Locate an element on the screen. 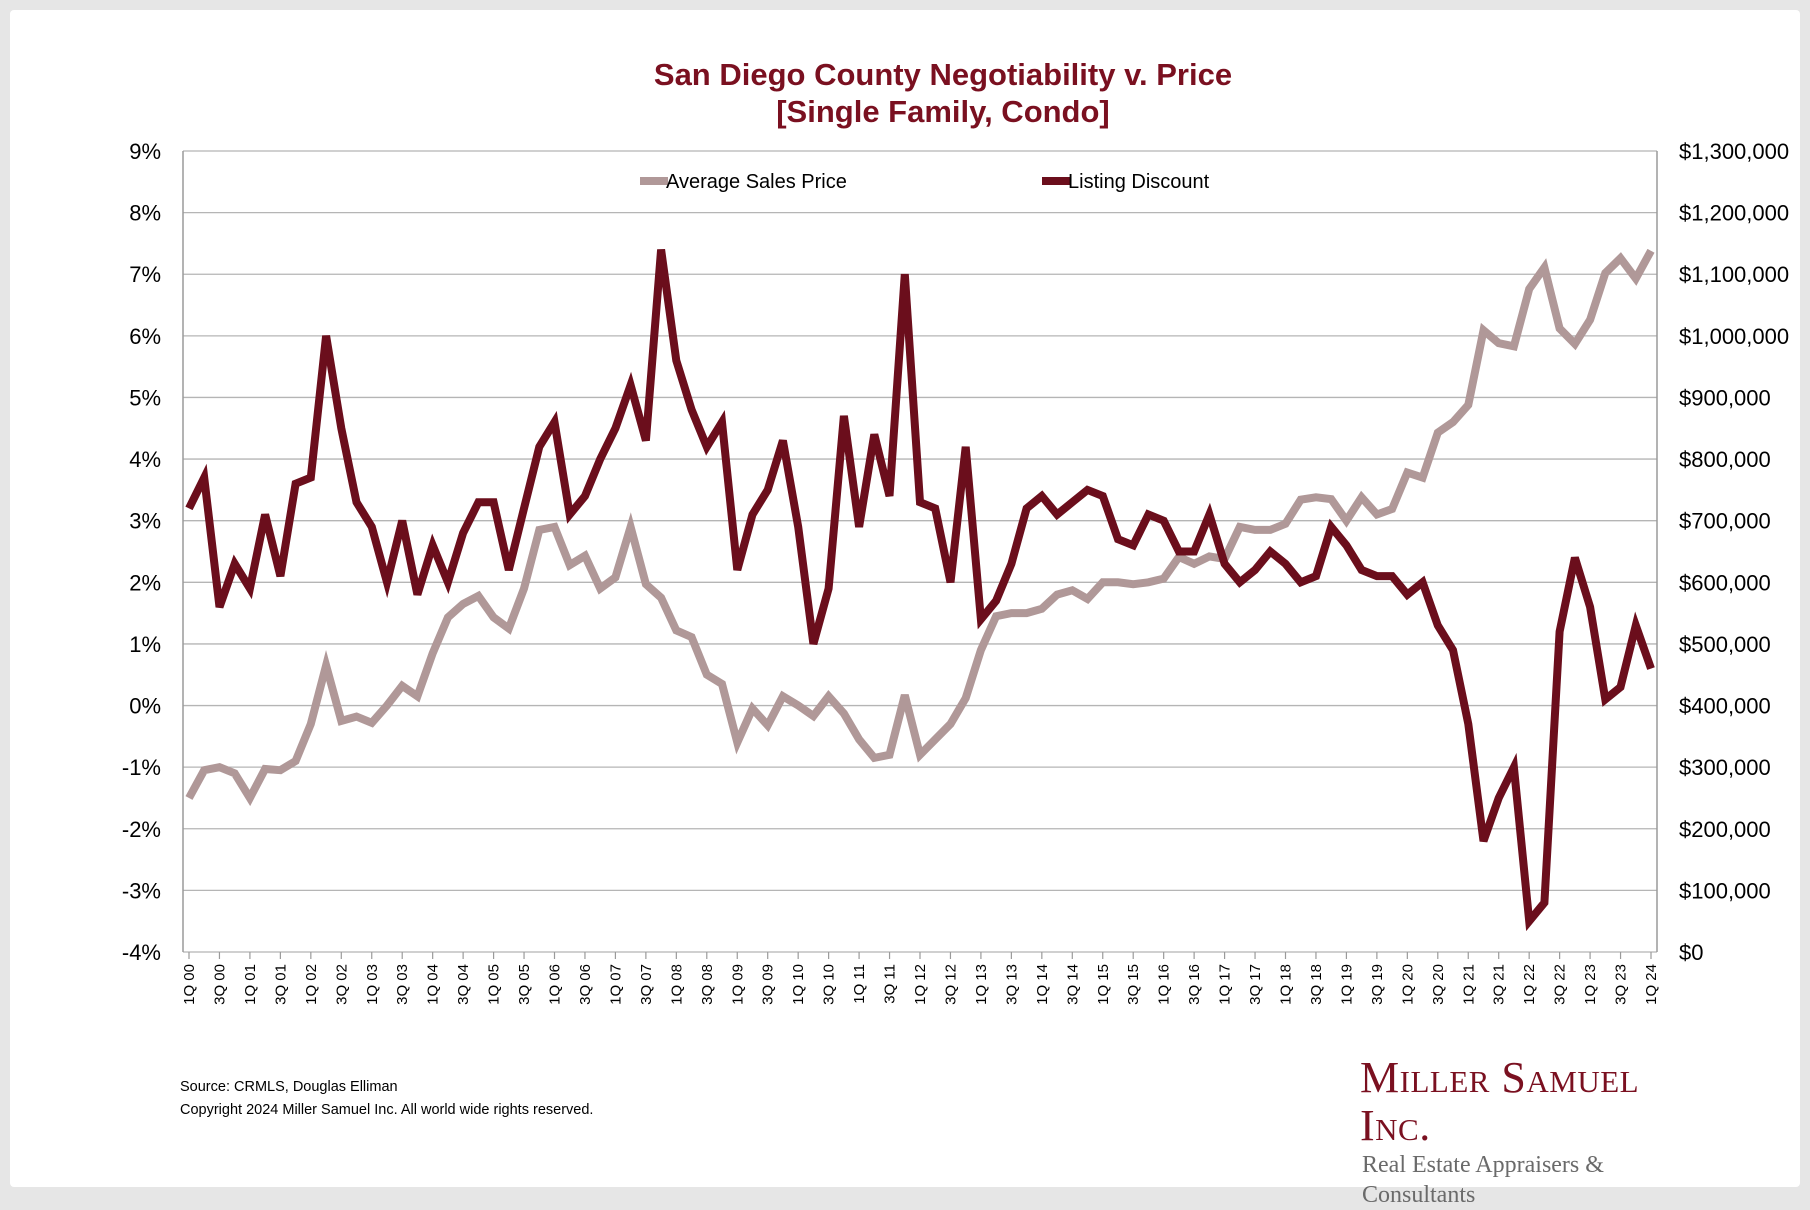  x-tick-label: 3Q 16 is located at coordinates (1194, 984).